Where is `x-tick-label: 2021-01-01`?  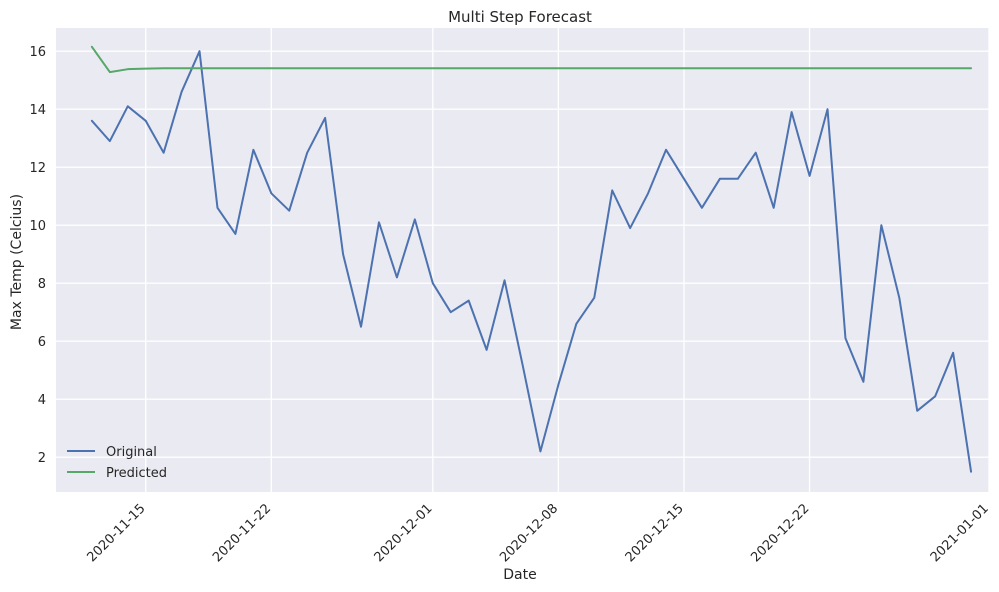
x-tick-label: 2021-01-01 is located at coordinates (960, 533).